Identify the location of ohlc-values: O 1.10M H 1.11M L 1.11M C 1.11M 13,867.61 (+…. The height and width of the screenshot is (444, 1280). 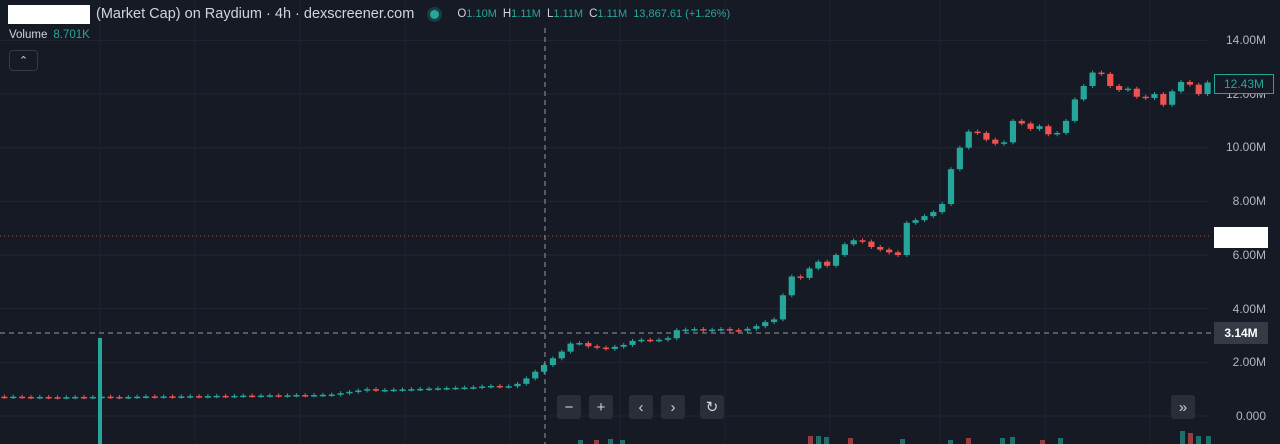
(590, 14).